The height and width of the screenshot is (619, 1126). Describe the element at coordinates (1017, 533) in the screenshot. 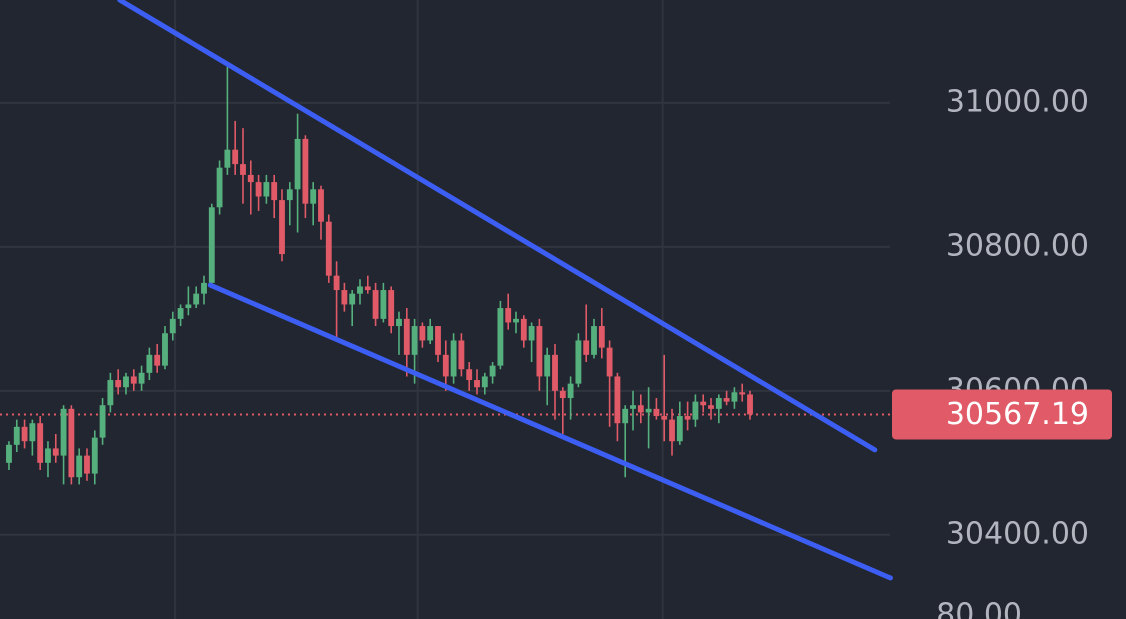

I see `y-tick-label: 30400.00` at that location.